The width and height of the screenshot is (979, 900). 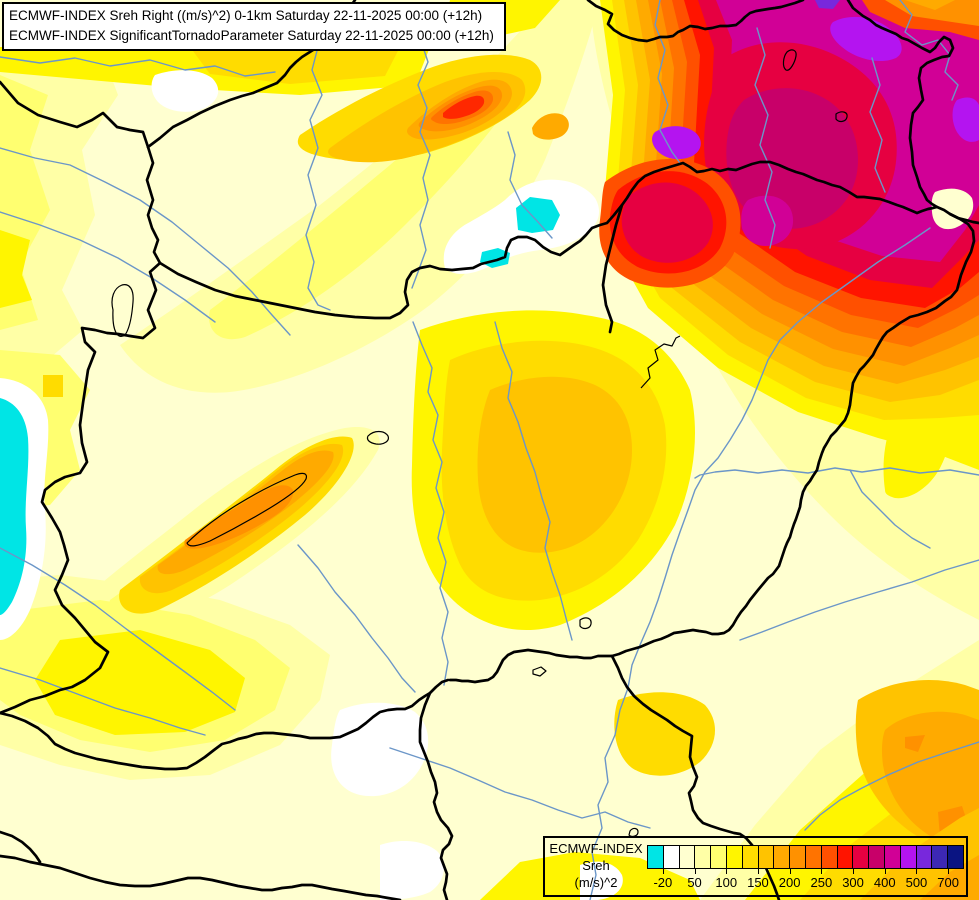 I want to click on legend-tick-label: 500, so click(x=916, y=882).